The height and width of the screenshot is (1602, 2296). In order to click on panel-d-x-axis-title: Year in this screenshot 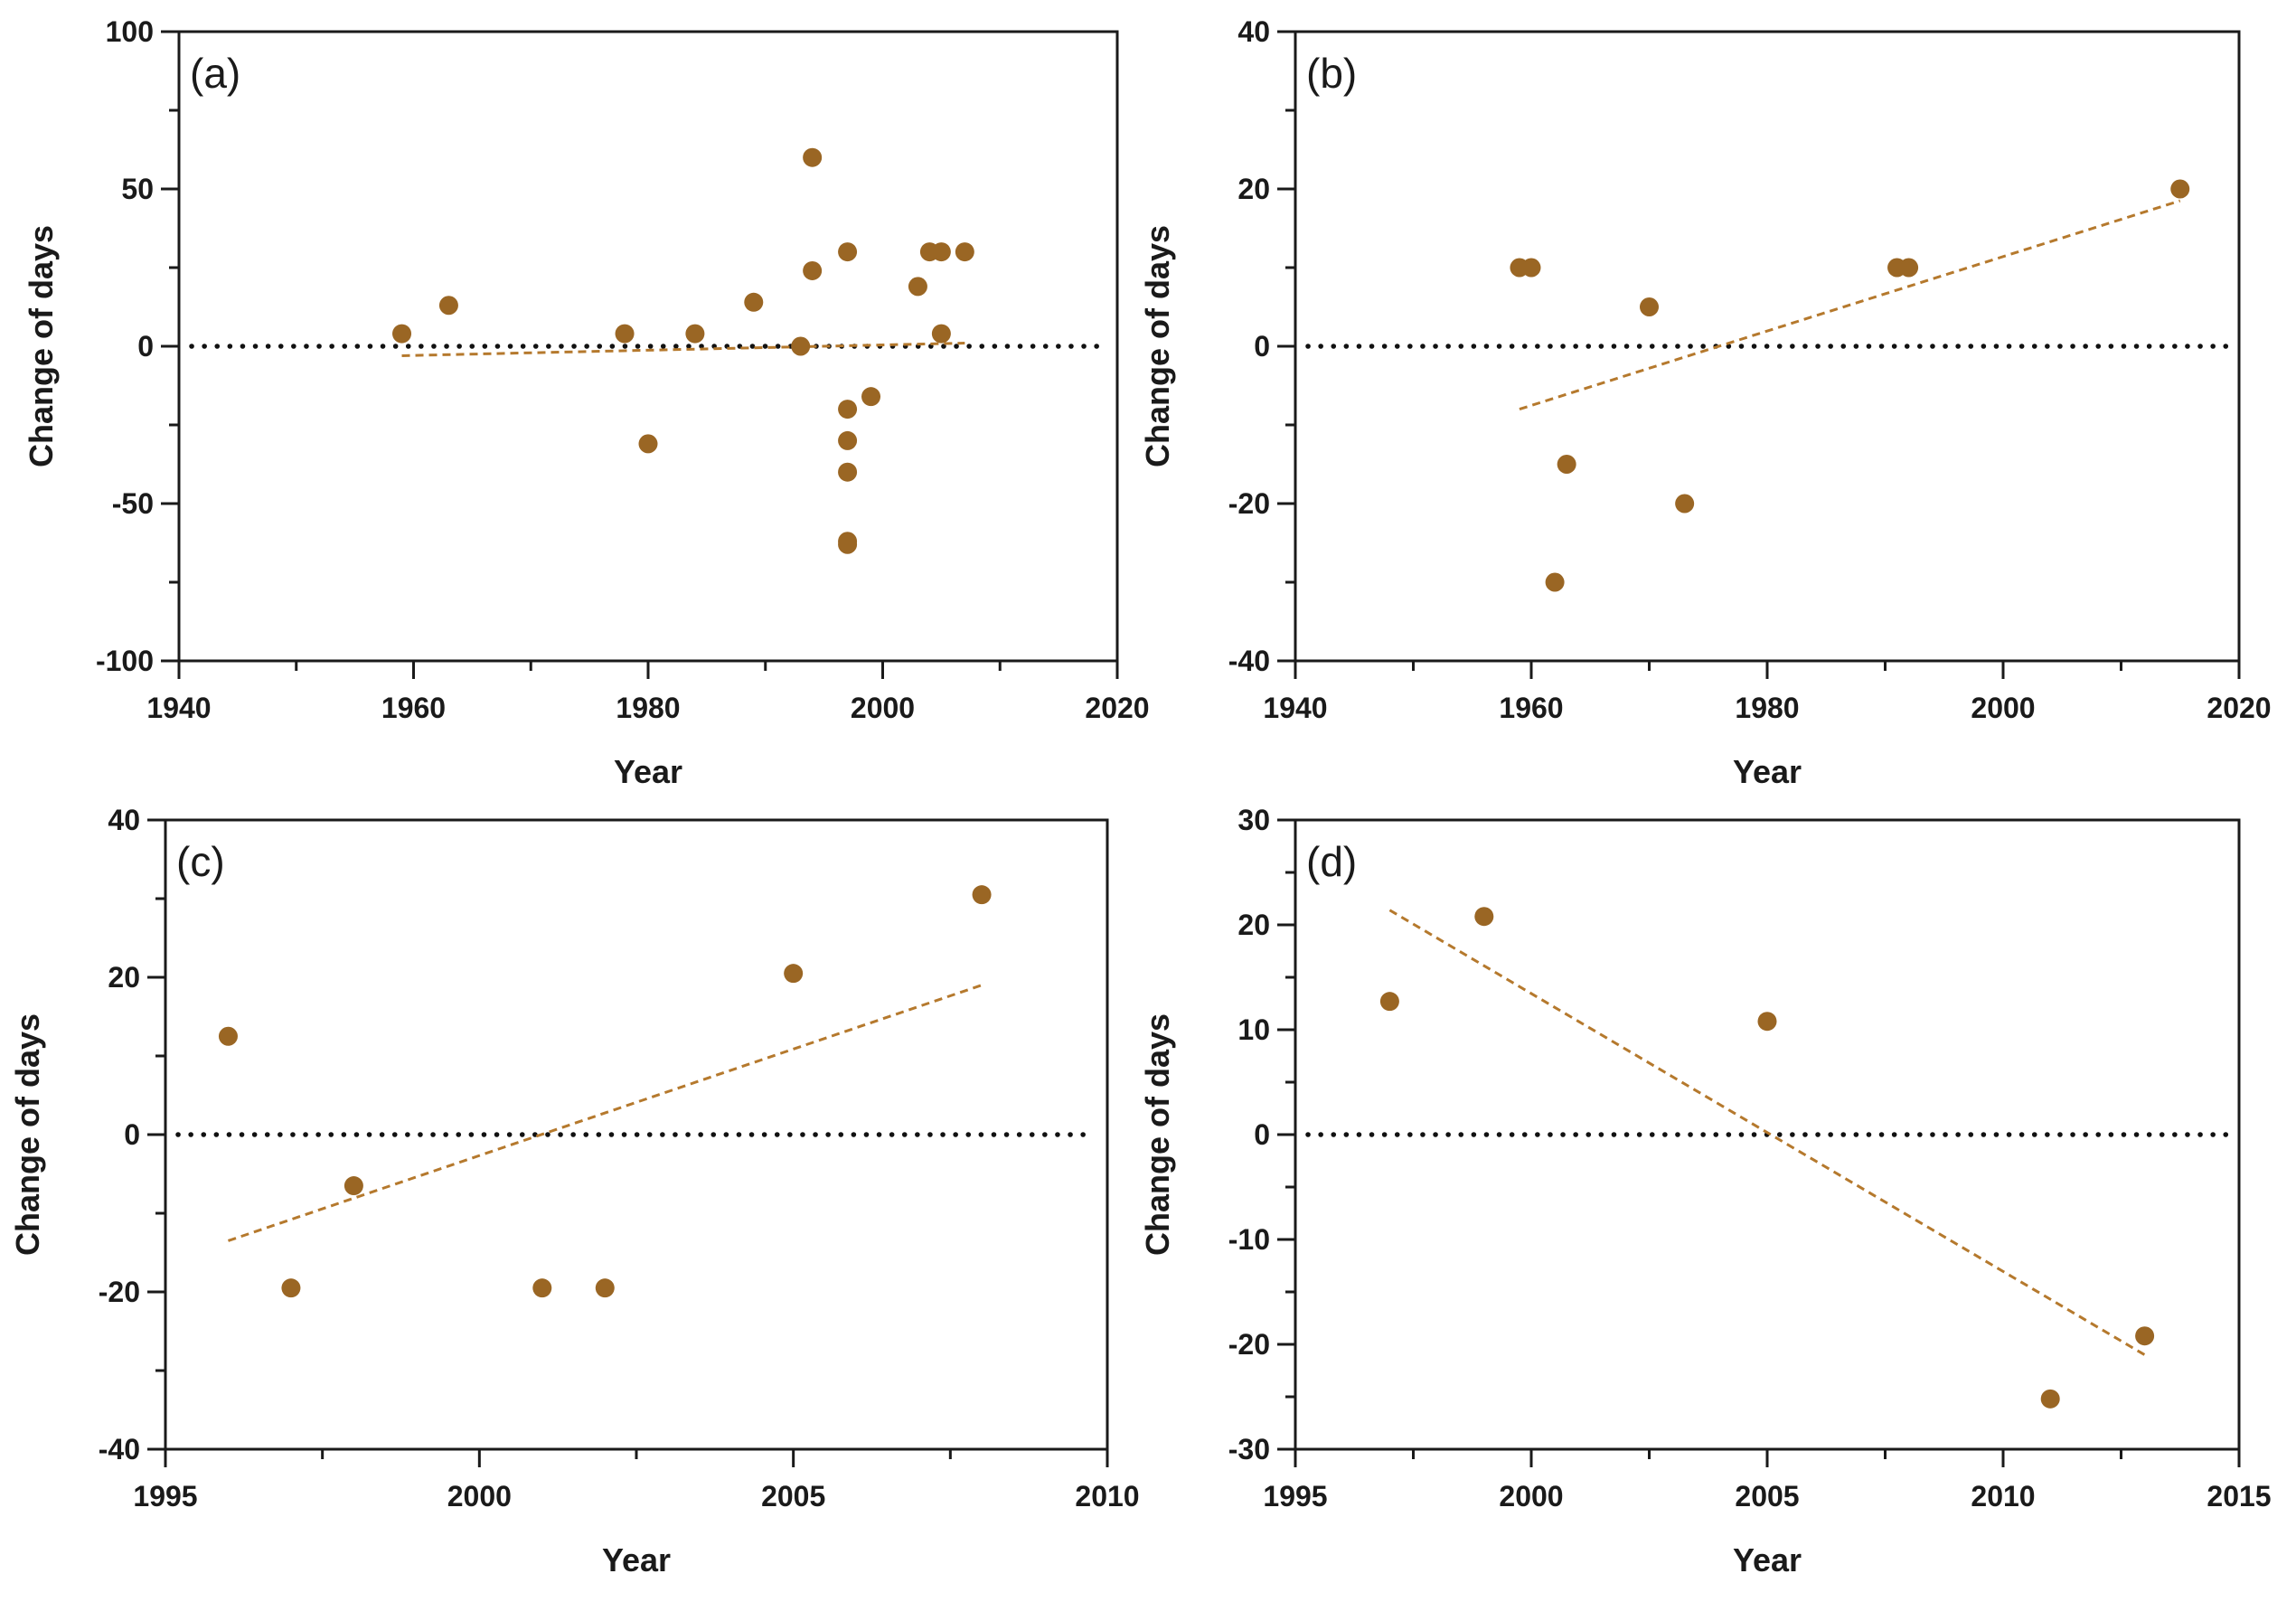, I will do `click(1767, 1559)`.